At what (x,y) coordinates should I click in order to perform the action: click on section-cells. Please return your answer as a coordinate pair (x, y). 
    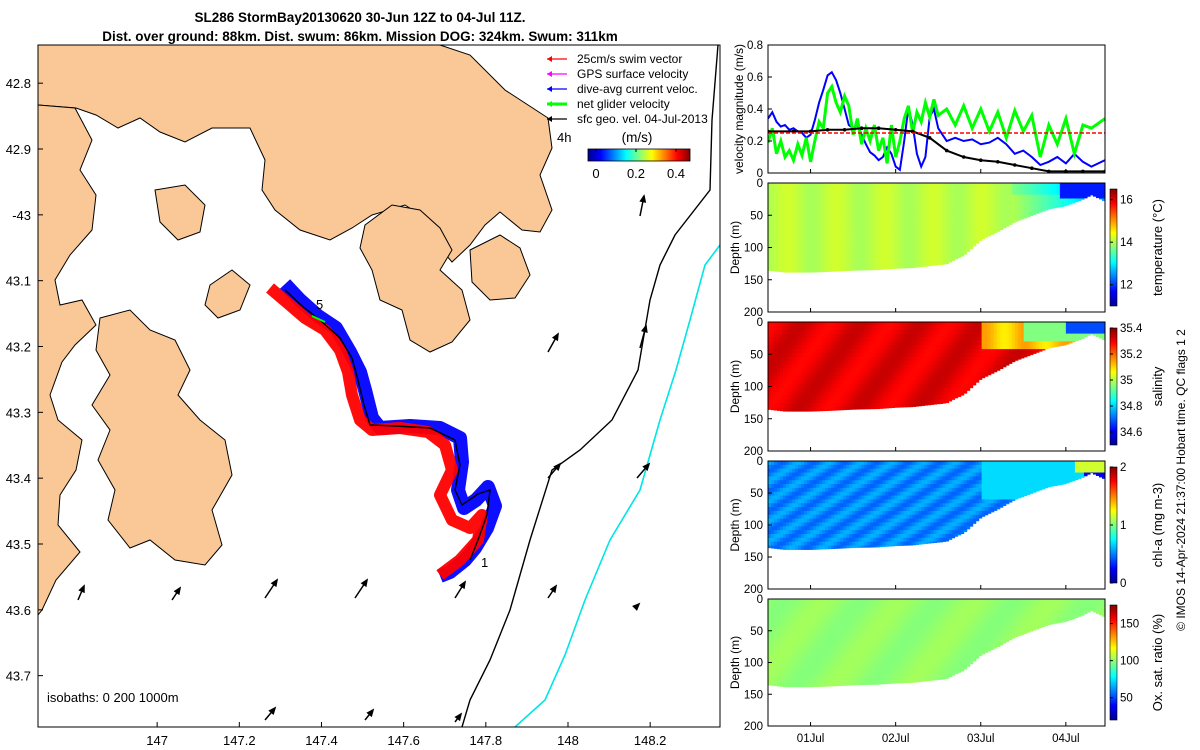
    Looking at the image, I should click on (936, 505).